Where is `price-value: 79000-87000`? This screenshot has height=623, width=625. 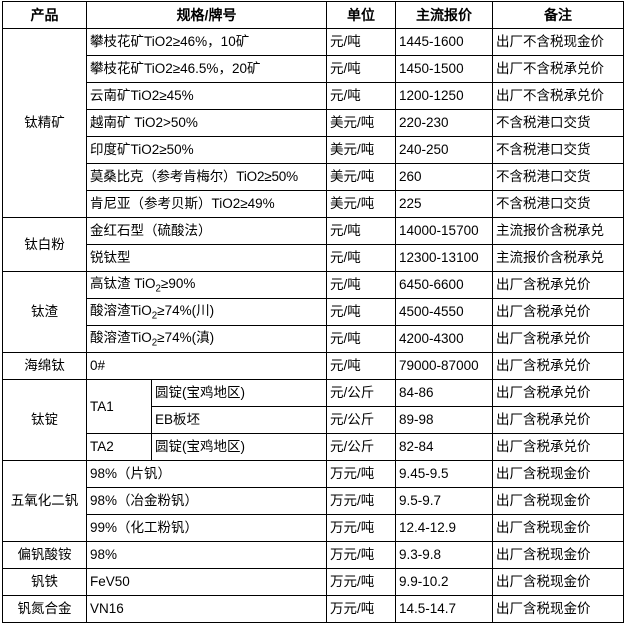 price-value: 79000-87000 is located at coordinates (444, 366).